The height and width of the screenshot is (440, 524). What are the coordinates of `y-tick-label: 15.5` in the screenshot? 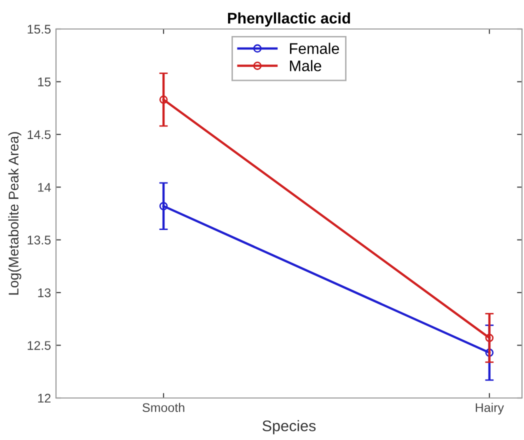 It's located at (39, 29).